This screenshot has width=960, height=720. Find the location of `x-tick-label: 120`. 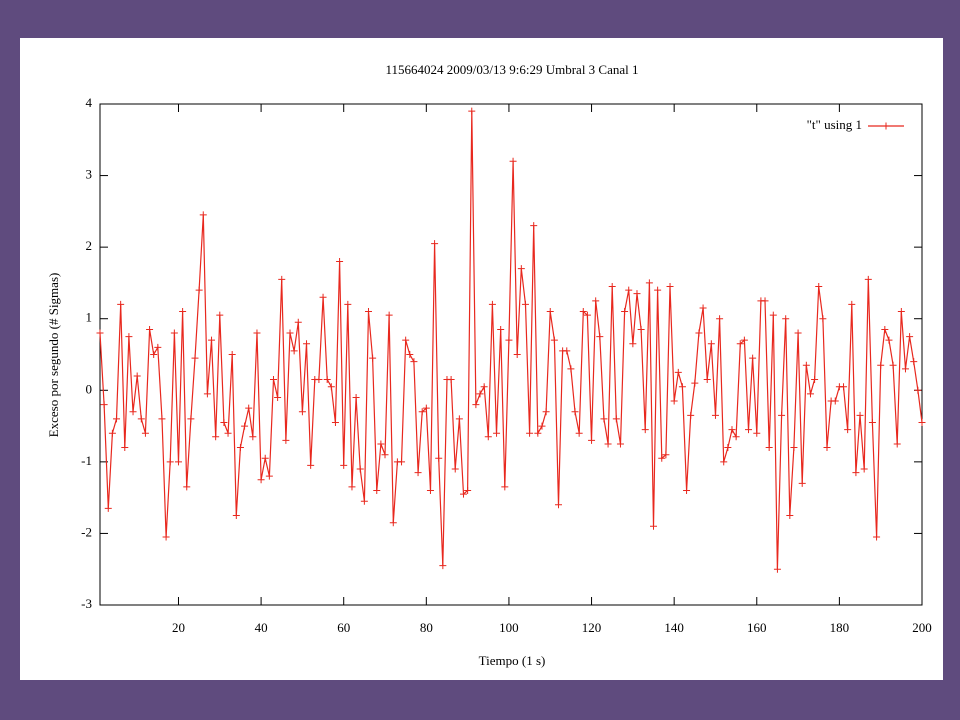

x-tick-label: 120 is located at coordinates (592, 627).